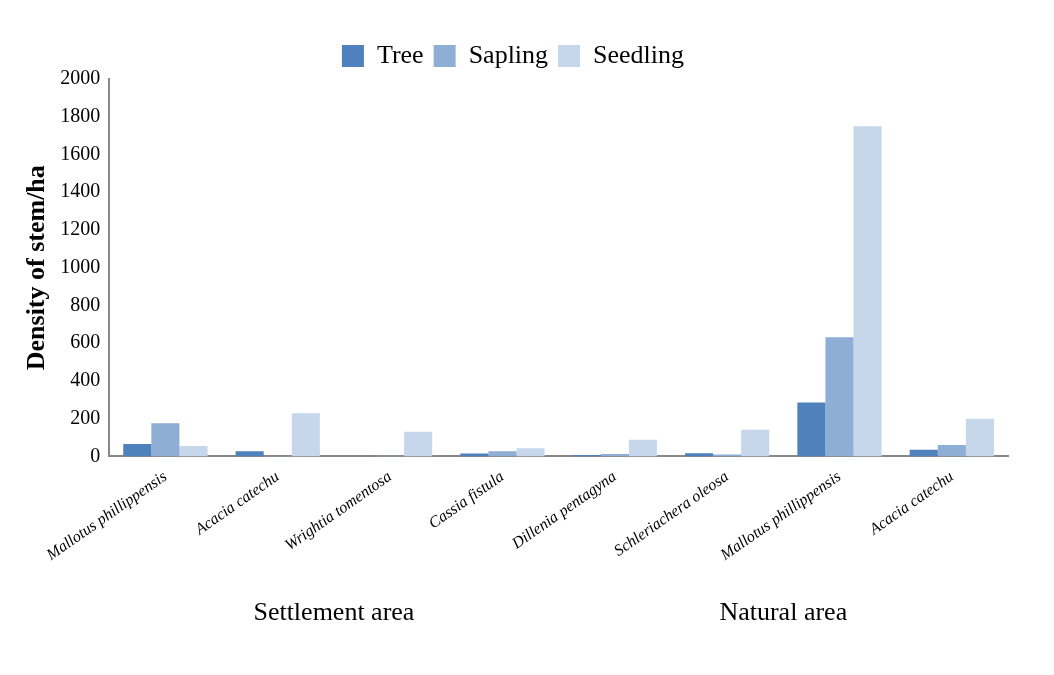  I want to click on y-tick-label: 400, so click(85, 379).